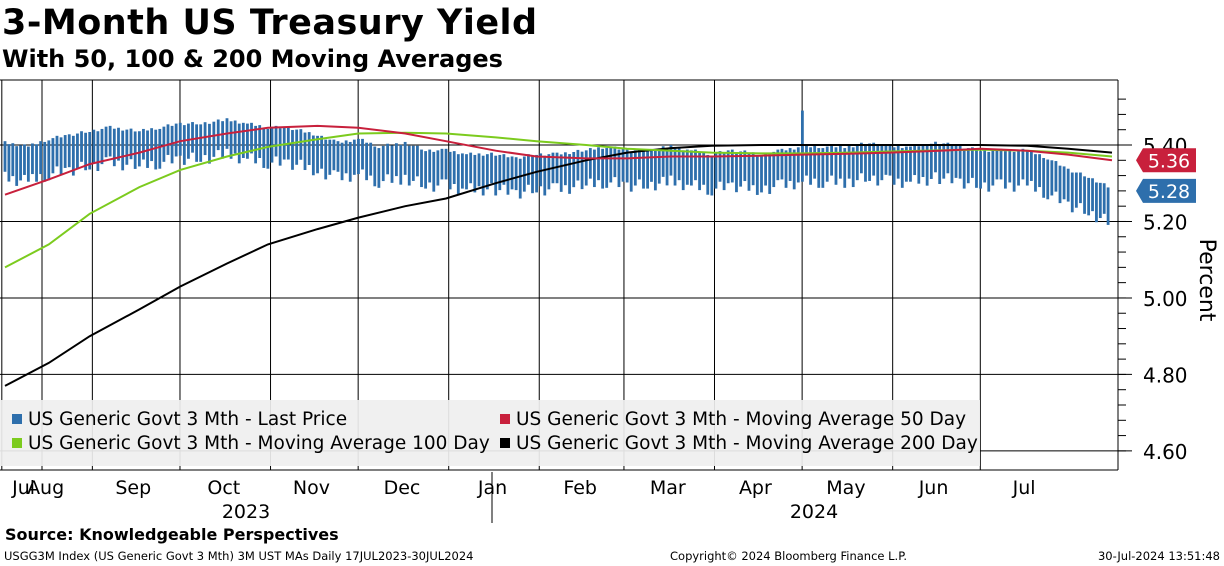 Image resolution: width=1224 pixels, height=566 pixels. What do you see at coordinates (1165, 452) in the screenshot?
I see `y-tick-label: 4.60` at bounding box center [1165, 452].